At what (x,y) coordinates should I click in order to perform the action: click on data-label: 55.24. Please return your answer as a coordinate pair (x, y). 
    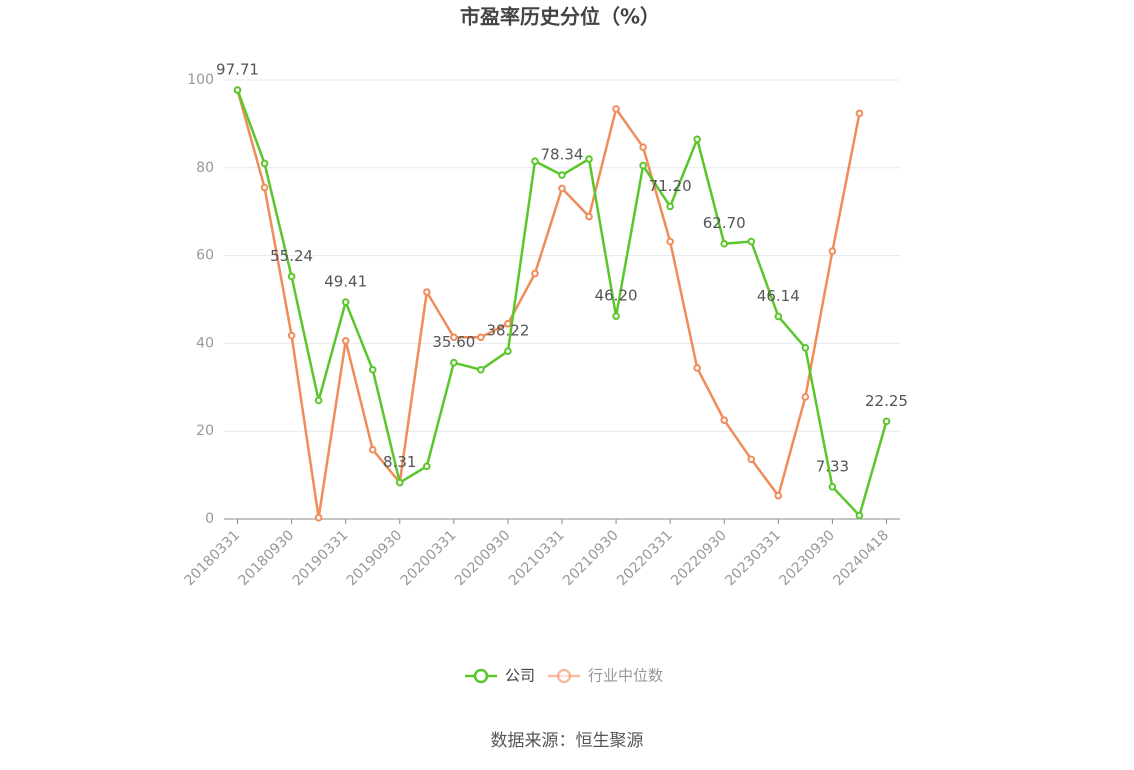
    Looking at the image, I should click on (291, 256).